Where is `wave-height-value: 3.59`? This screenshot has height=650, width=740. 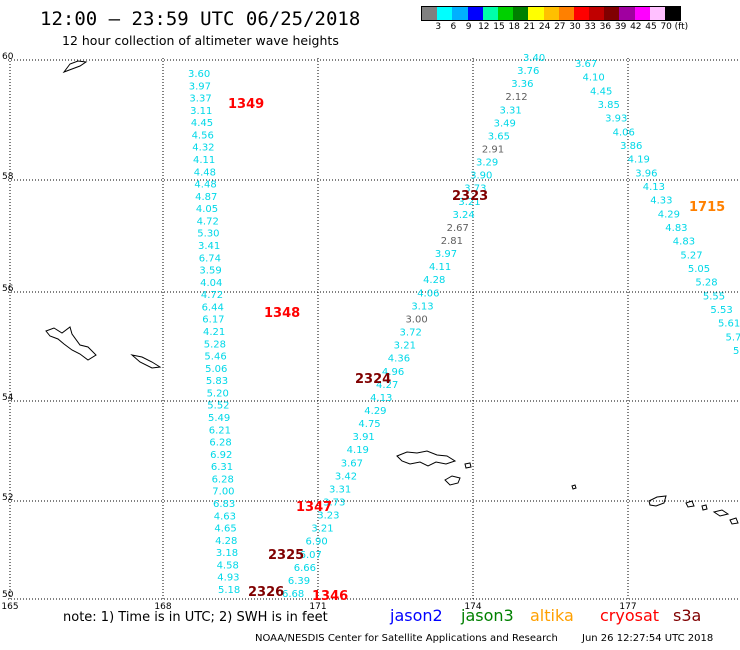 wave-height-value: 3.59 is located at coordinates (210, 271).